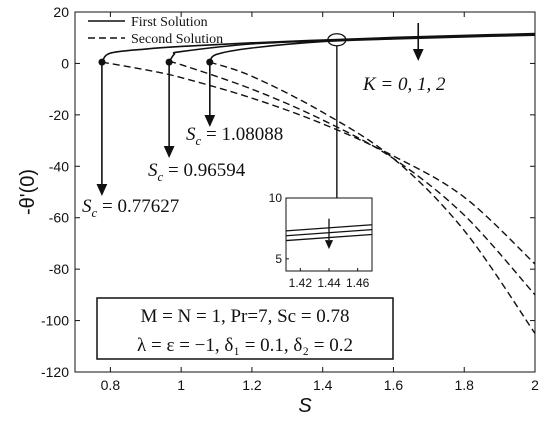 This screenshot has width=550, height=425. Describe the element at coordinates (252, 385) in the screenshot. I see `x-tick-label: 1.2` at that location.